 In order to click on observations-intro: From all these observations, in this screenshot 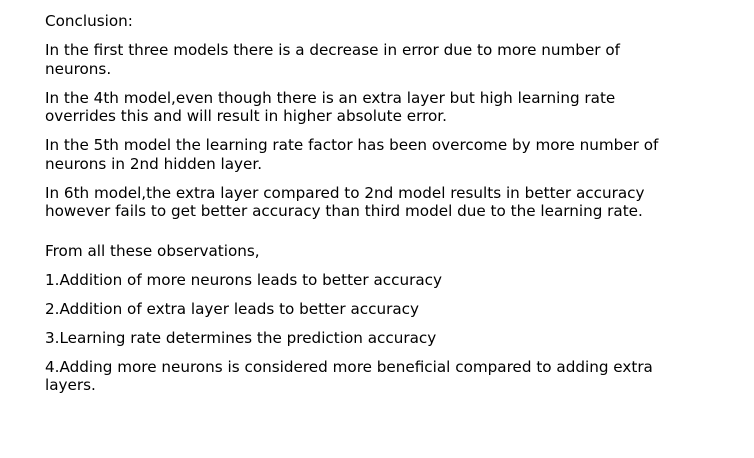, I will do `click(152, 250)`.